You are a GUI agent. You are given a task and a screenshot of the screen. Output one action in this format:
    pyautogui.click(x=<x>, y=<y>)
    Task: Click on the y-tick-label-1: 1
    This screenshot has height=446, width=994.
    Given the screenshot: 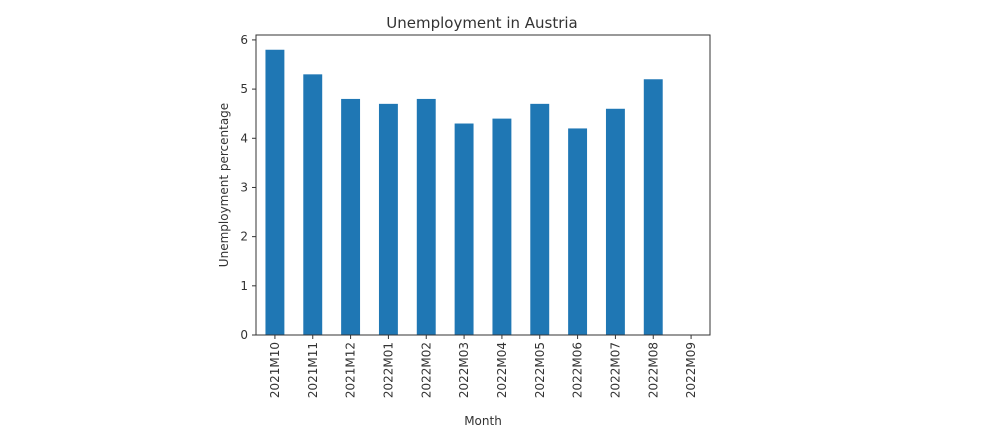 What is the action you would take?
    pyautogui.click(x=244, y=286)
    